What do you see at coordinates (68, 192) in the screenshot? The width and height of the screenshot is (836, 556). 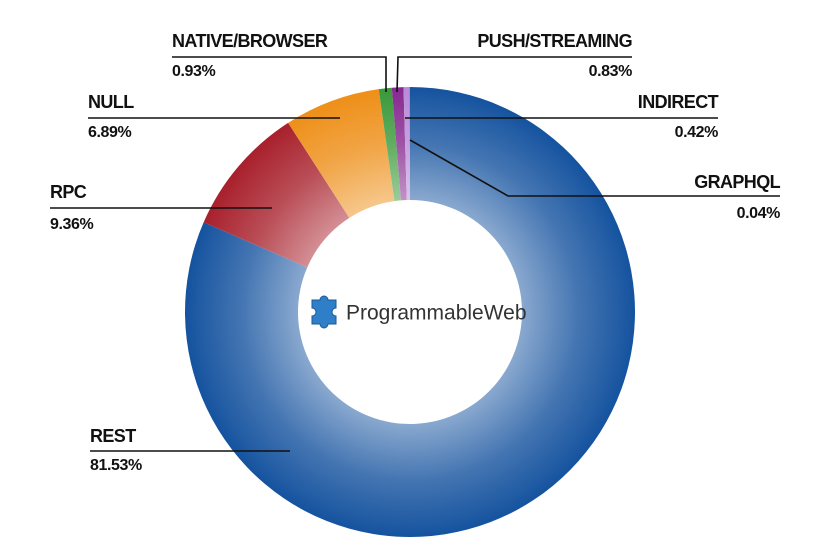 I see `category-label: RPC` at bounding box center [68, 192].